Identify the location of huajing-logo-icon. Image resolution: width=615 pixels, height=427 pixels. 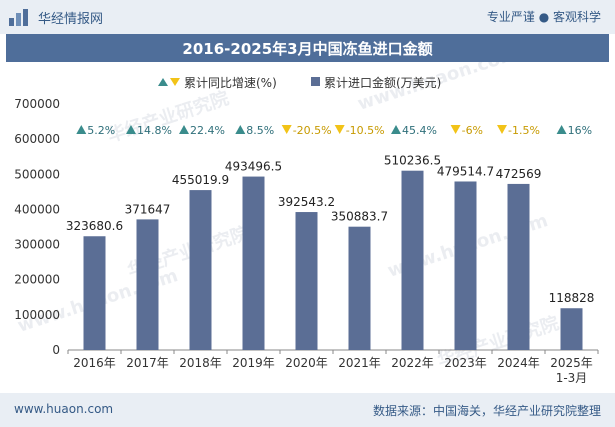
(18, 17).